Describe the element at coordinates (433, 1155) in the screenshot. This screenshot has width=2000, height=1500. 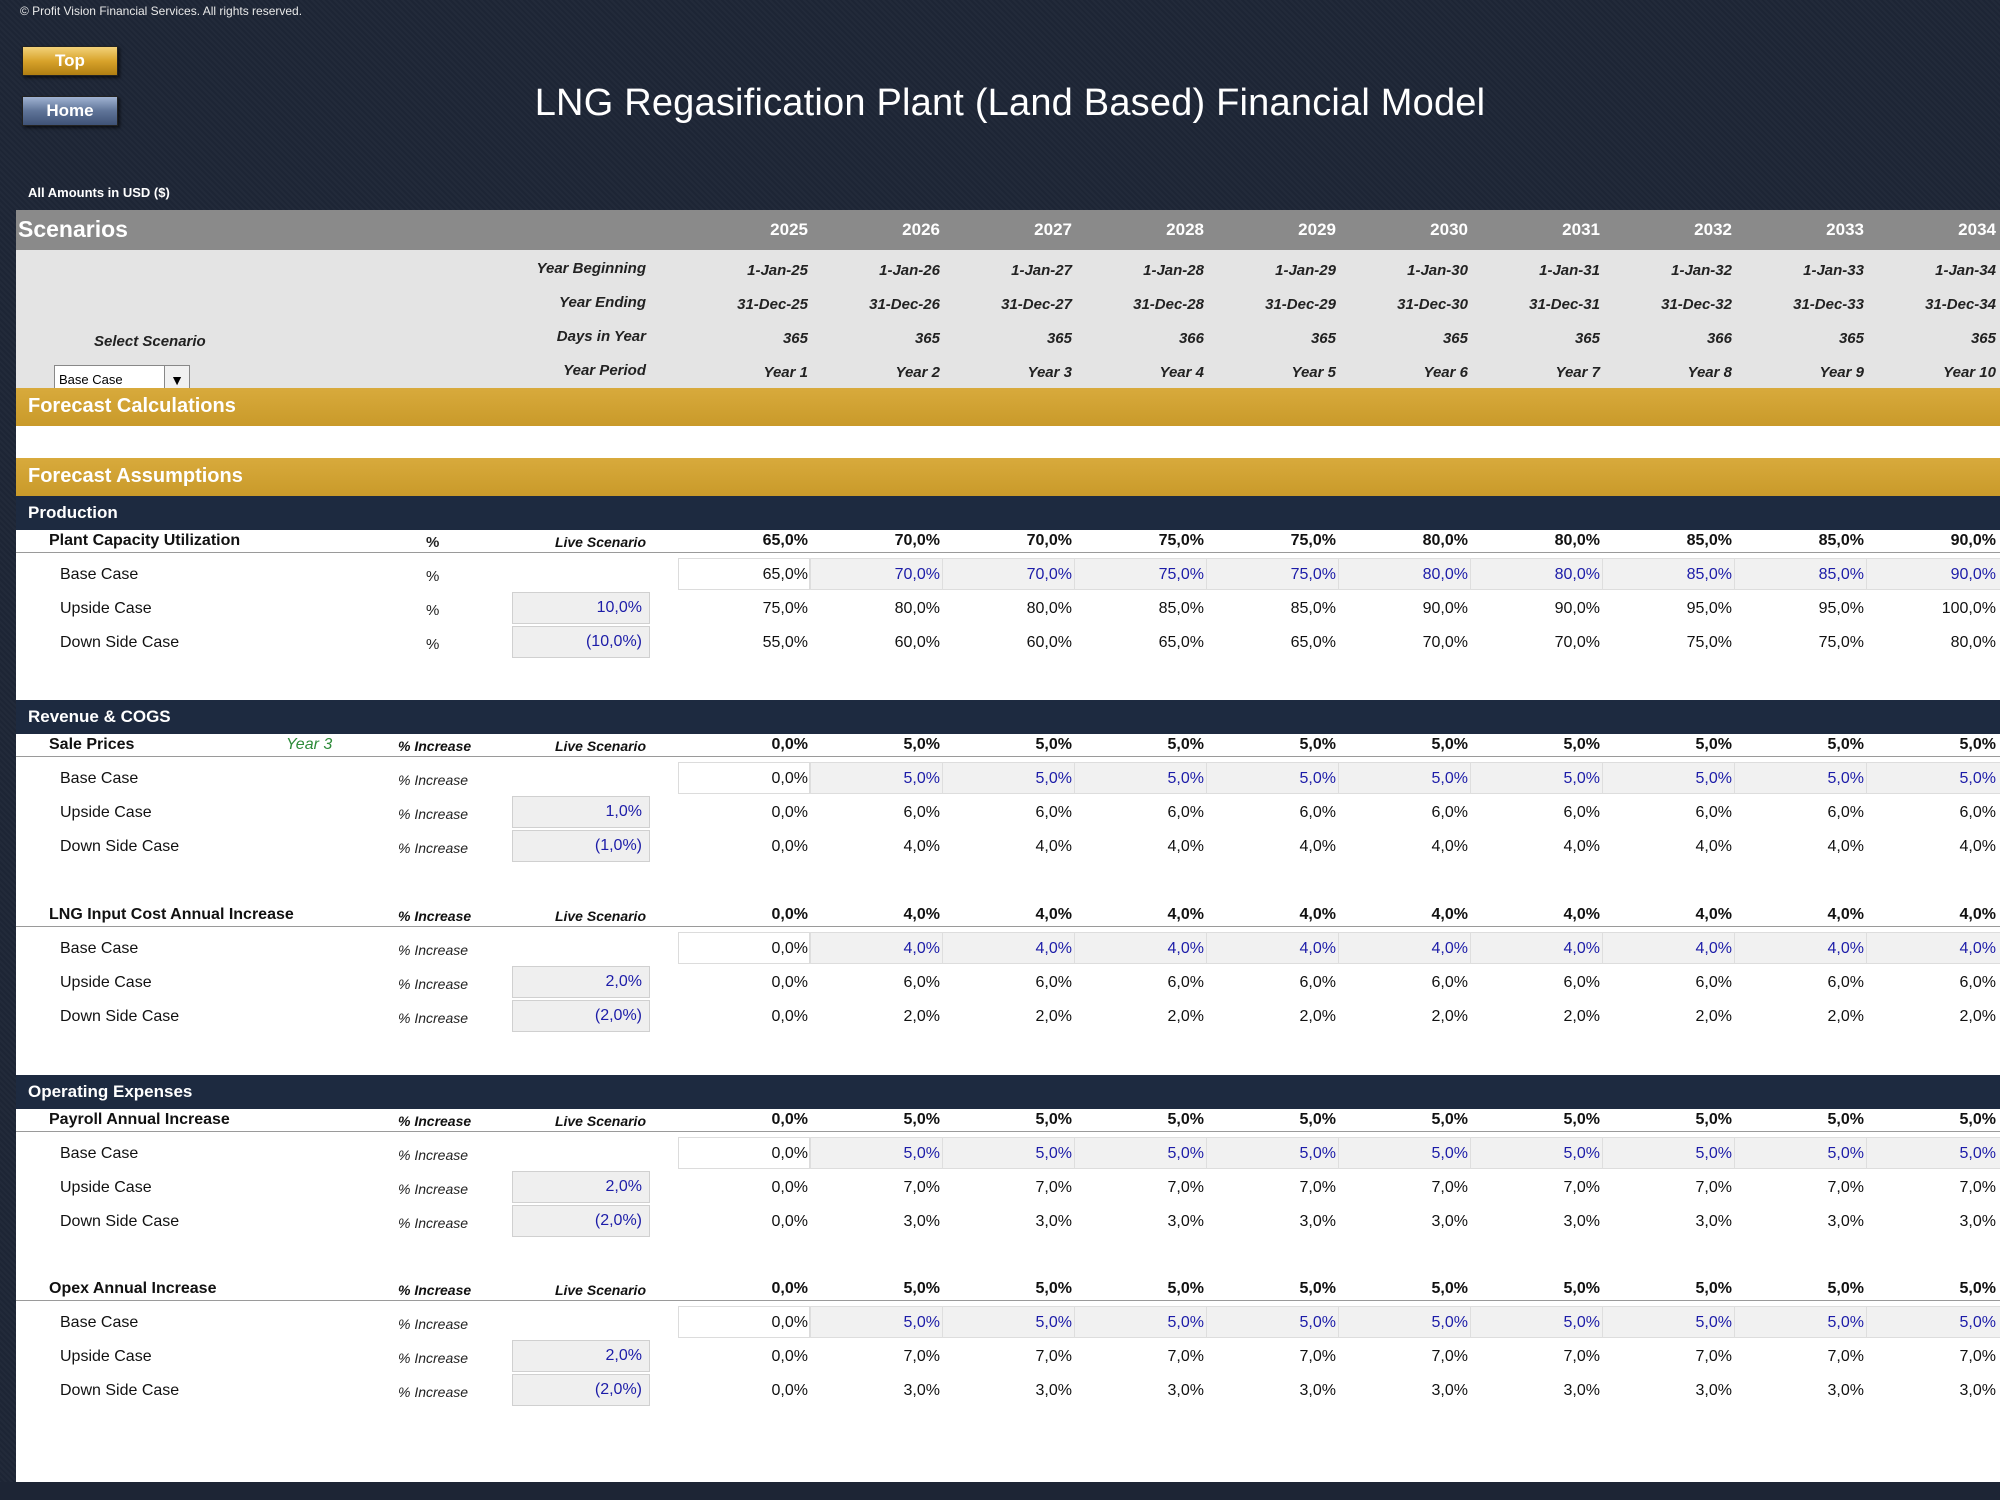
I see `unit-label: % Increase` at that location.